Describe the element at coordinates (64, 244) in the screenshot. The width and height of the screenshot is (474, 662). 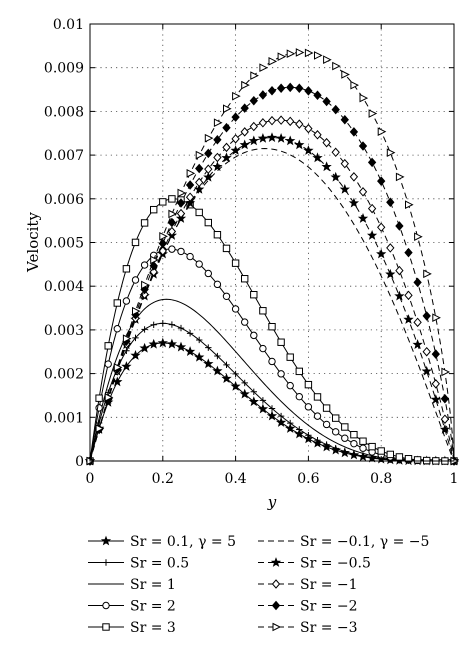
I see `y-tick-label: 0.005` at that location.